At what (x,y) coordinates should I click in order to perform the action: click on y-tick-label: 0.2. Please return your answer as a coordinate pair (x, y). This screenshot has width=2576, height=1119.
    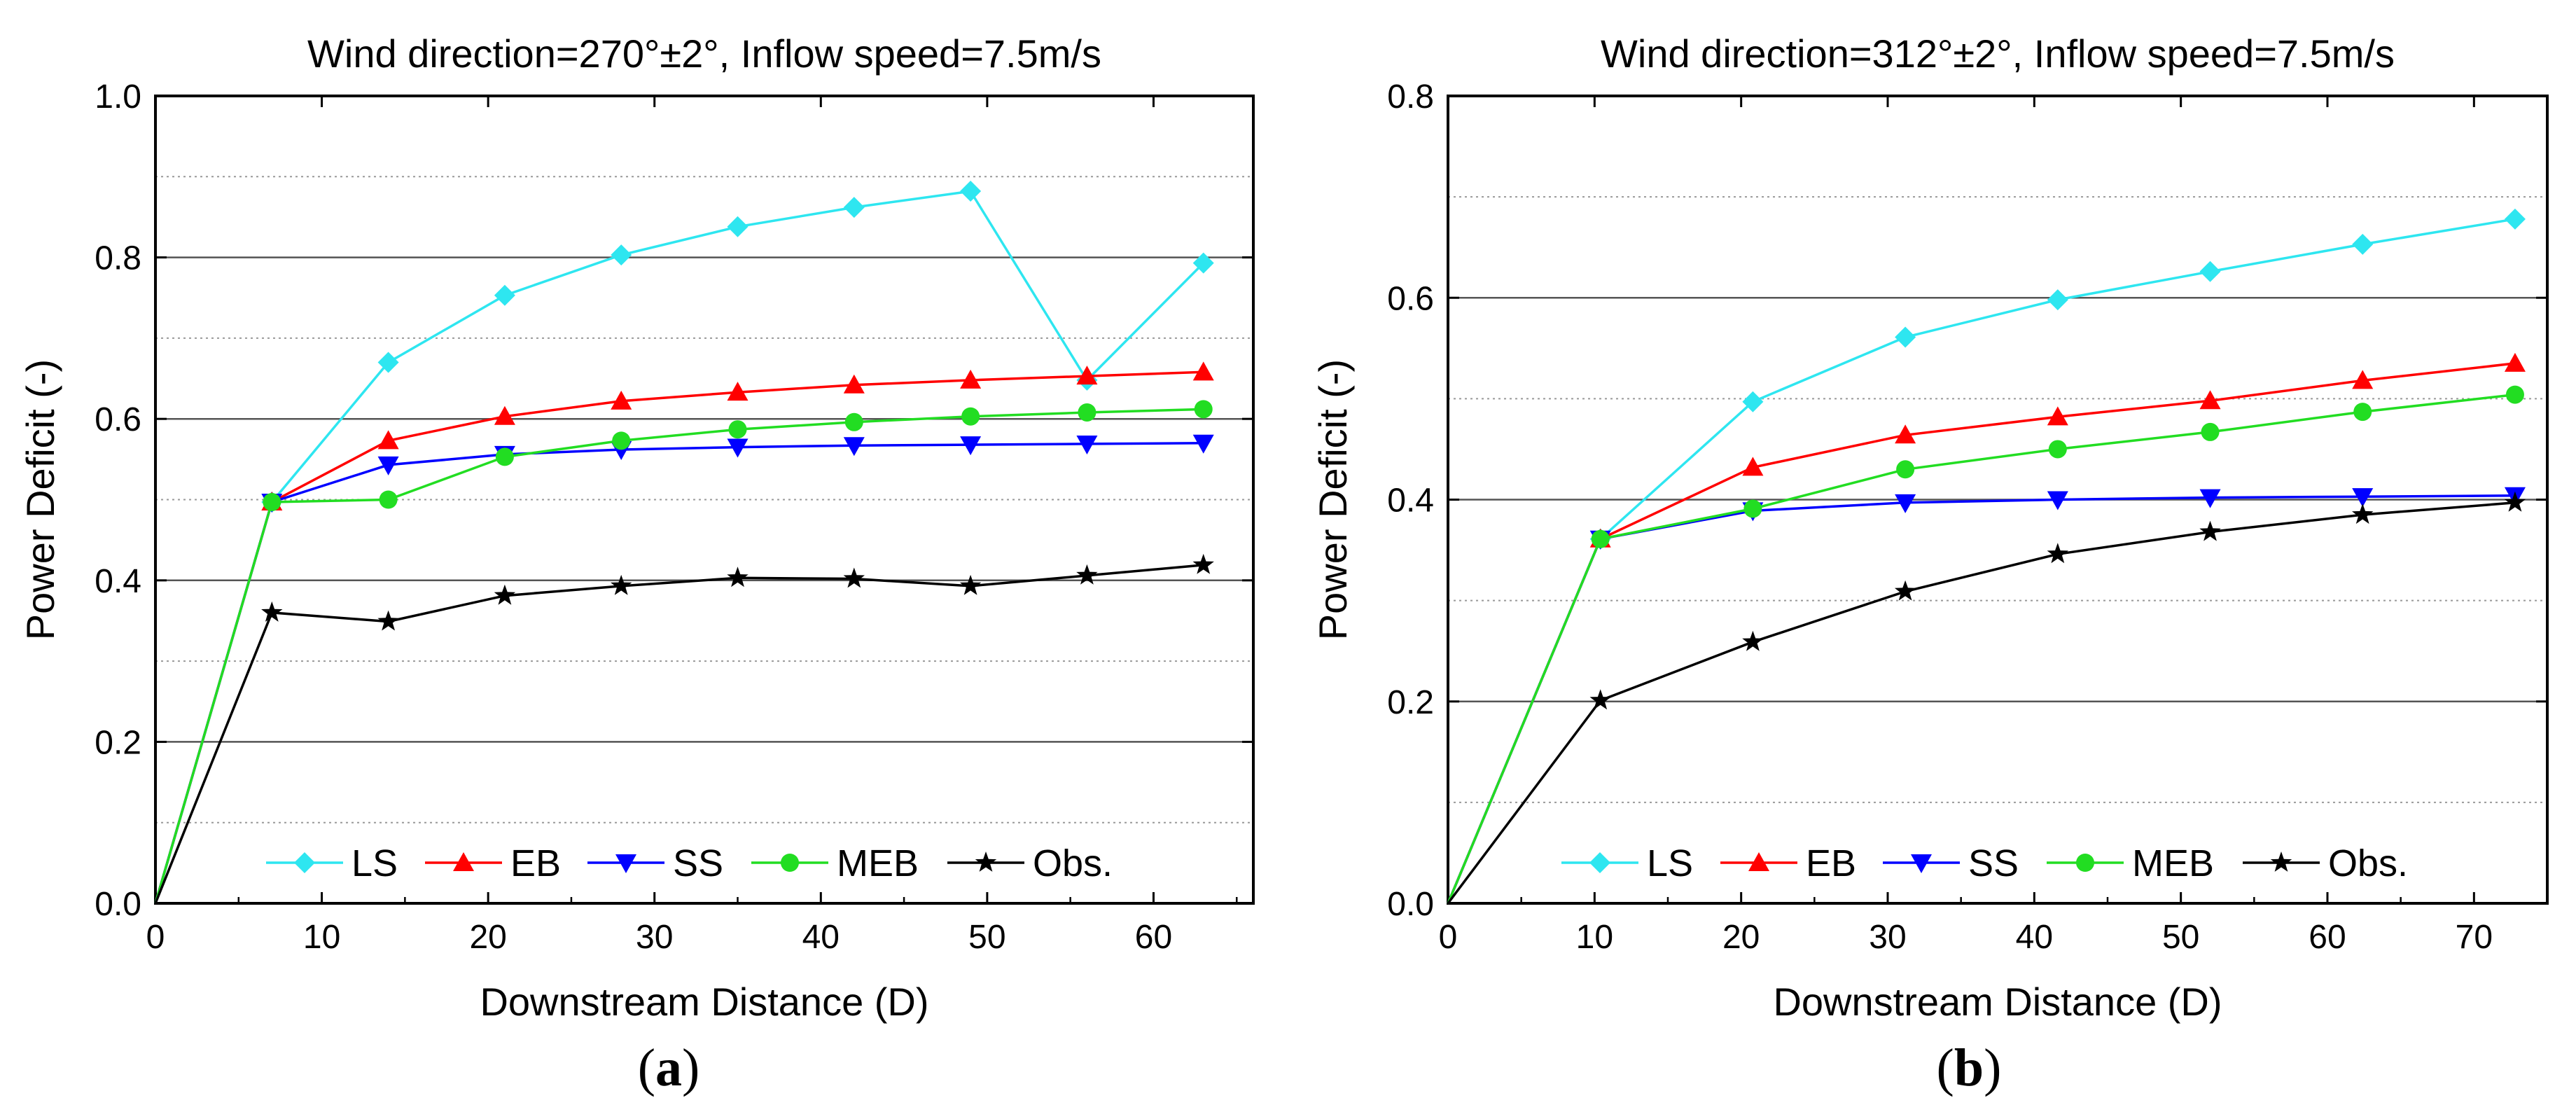
    Looking at the image, I should click on (1410, 702).